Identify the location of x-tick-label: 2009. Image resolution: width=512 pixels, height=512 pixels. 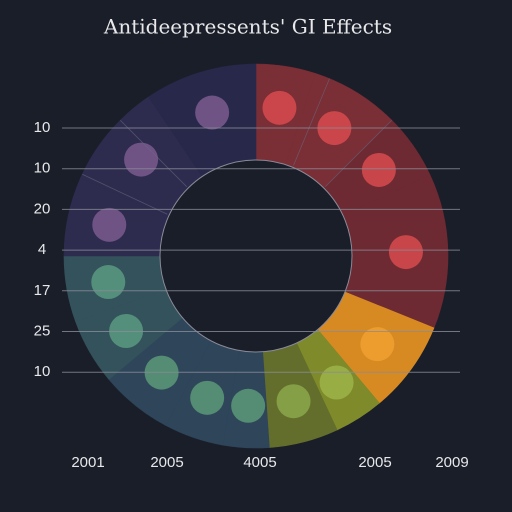
(451, 462).